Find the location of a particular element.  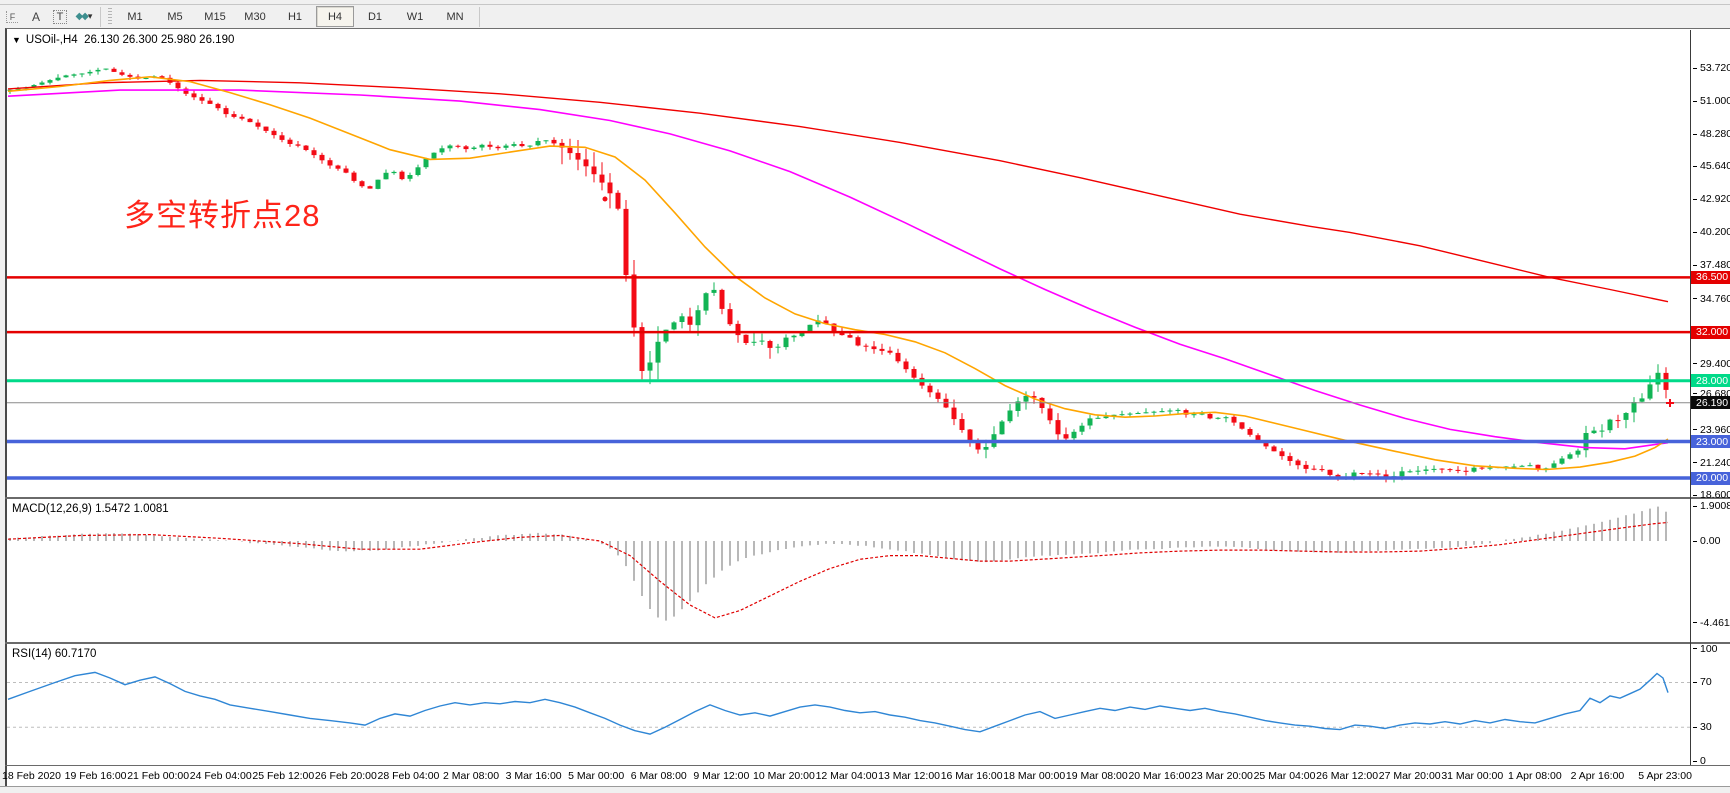

date-tick-label: 25 Mar 04:00 is located at coordinates (1284, 776).